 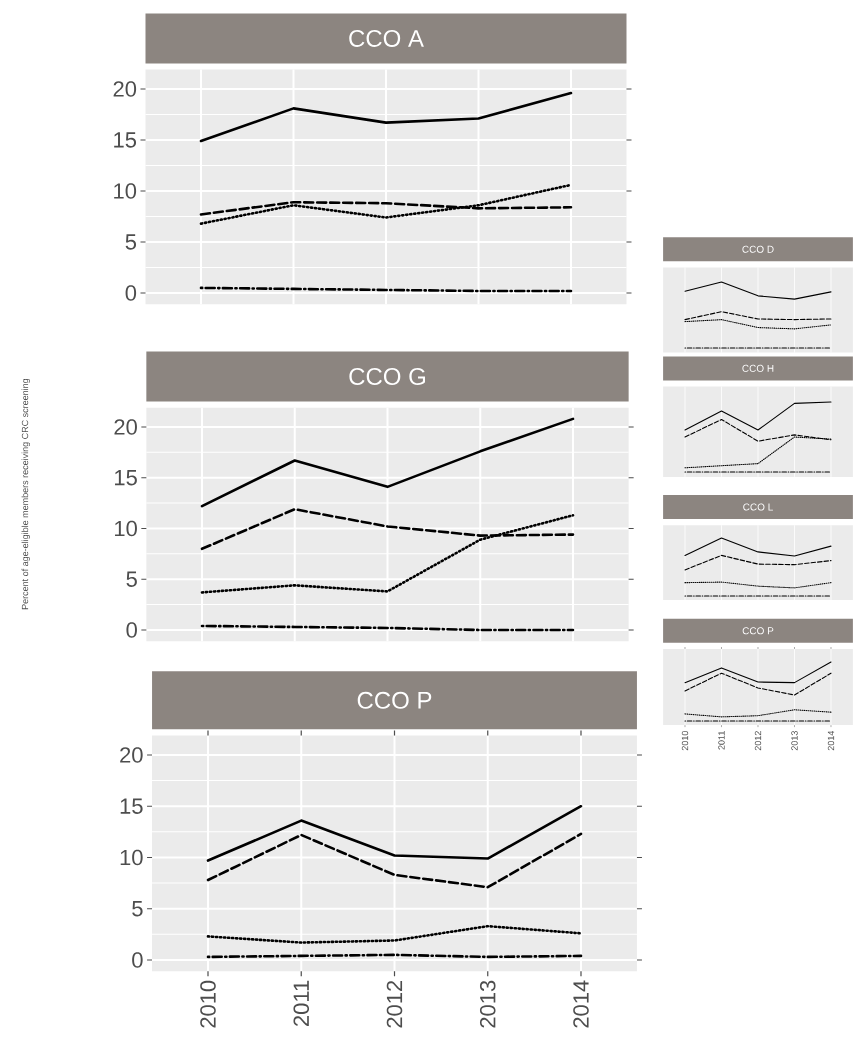 What do you see at coordinates (758, 507) in the screenshot?
I see `chart-title: CCO L` at bounding box center [758, 507].